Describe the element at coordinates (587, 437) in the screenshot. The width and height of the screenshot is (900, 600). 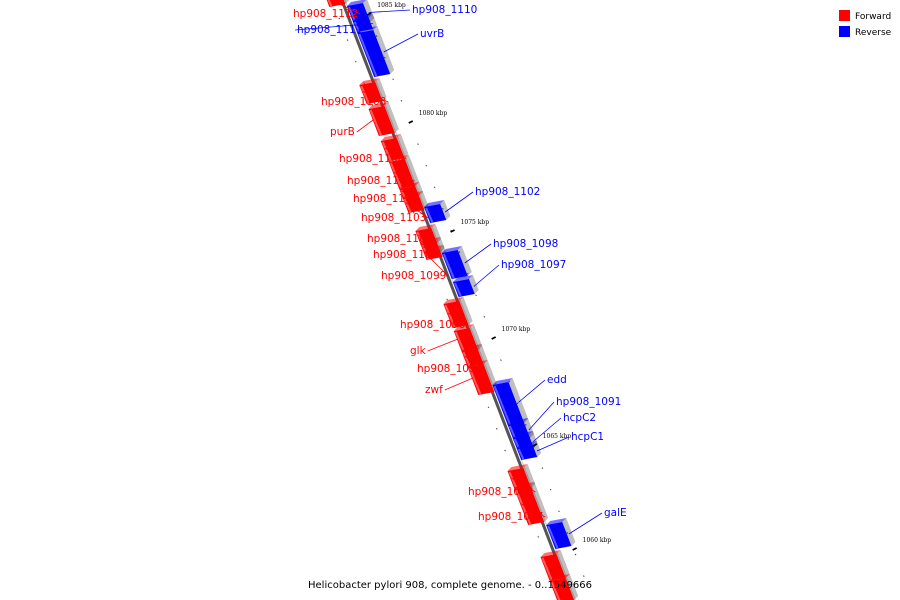
I see `gene-label: hcpC1` at that location.